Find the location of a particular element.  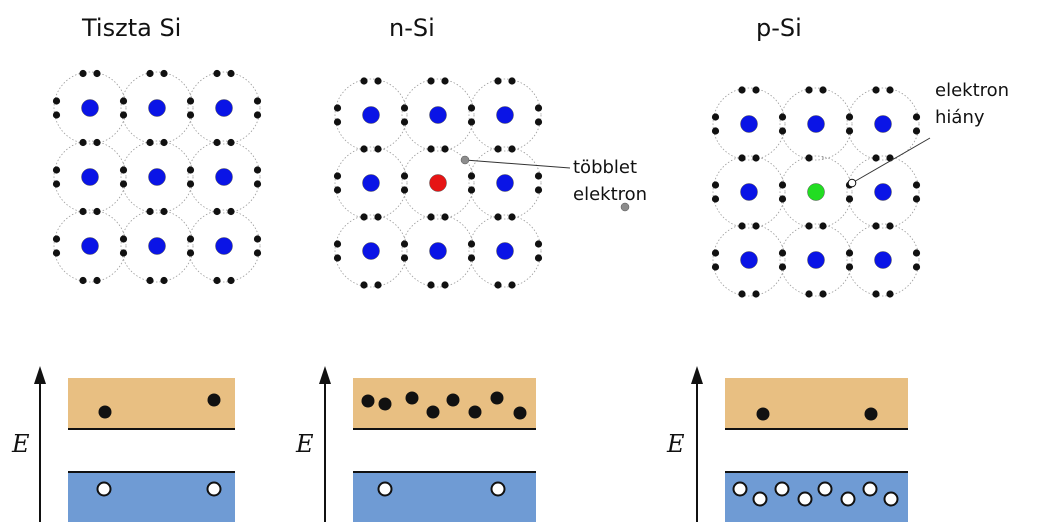

acceptor-atom is located at coordinates (816, 192).